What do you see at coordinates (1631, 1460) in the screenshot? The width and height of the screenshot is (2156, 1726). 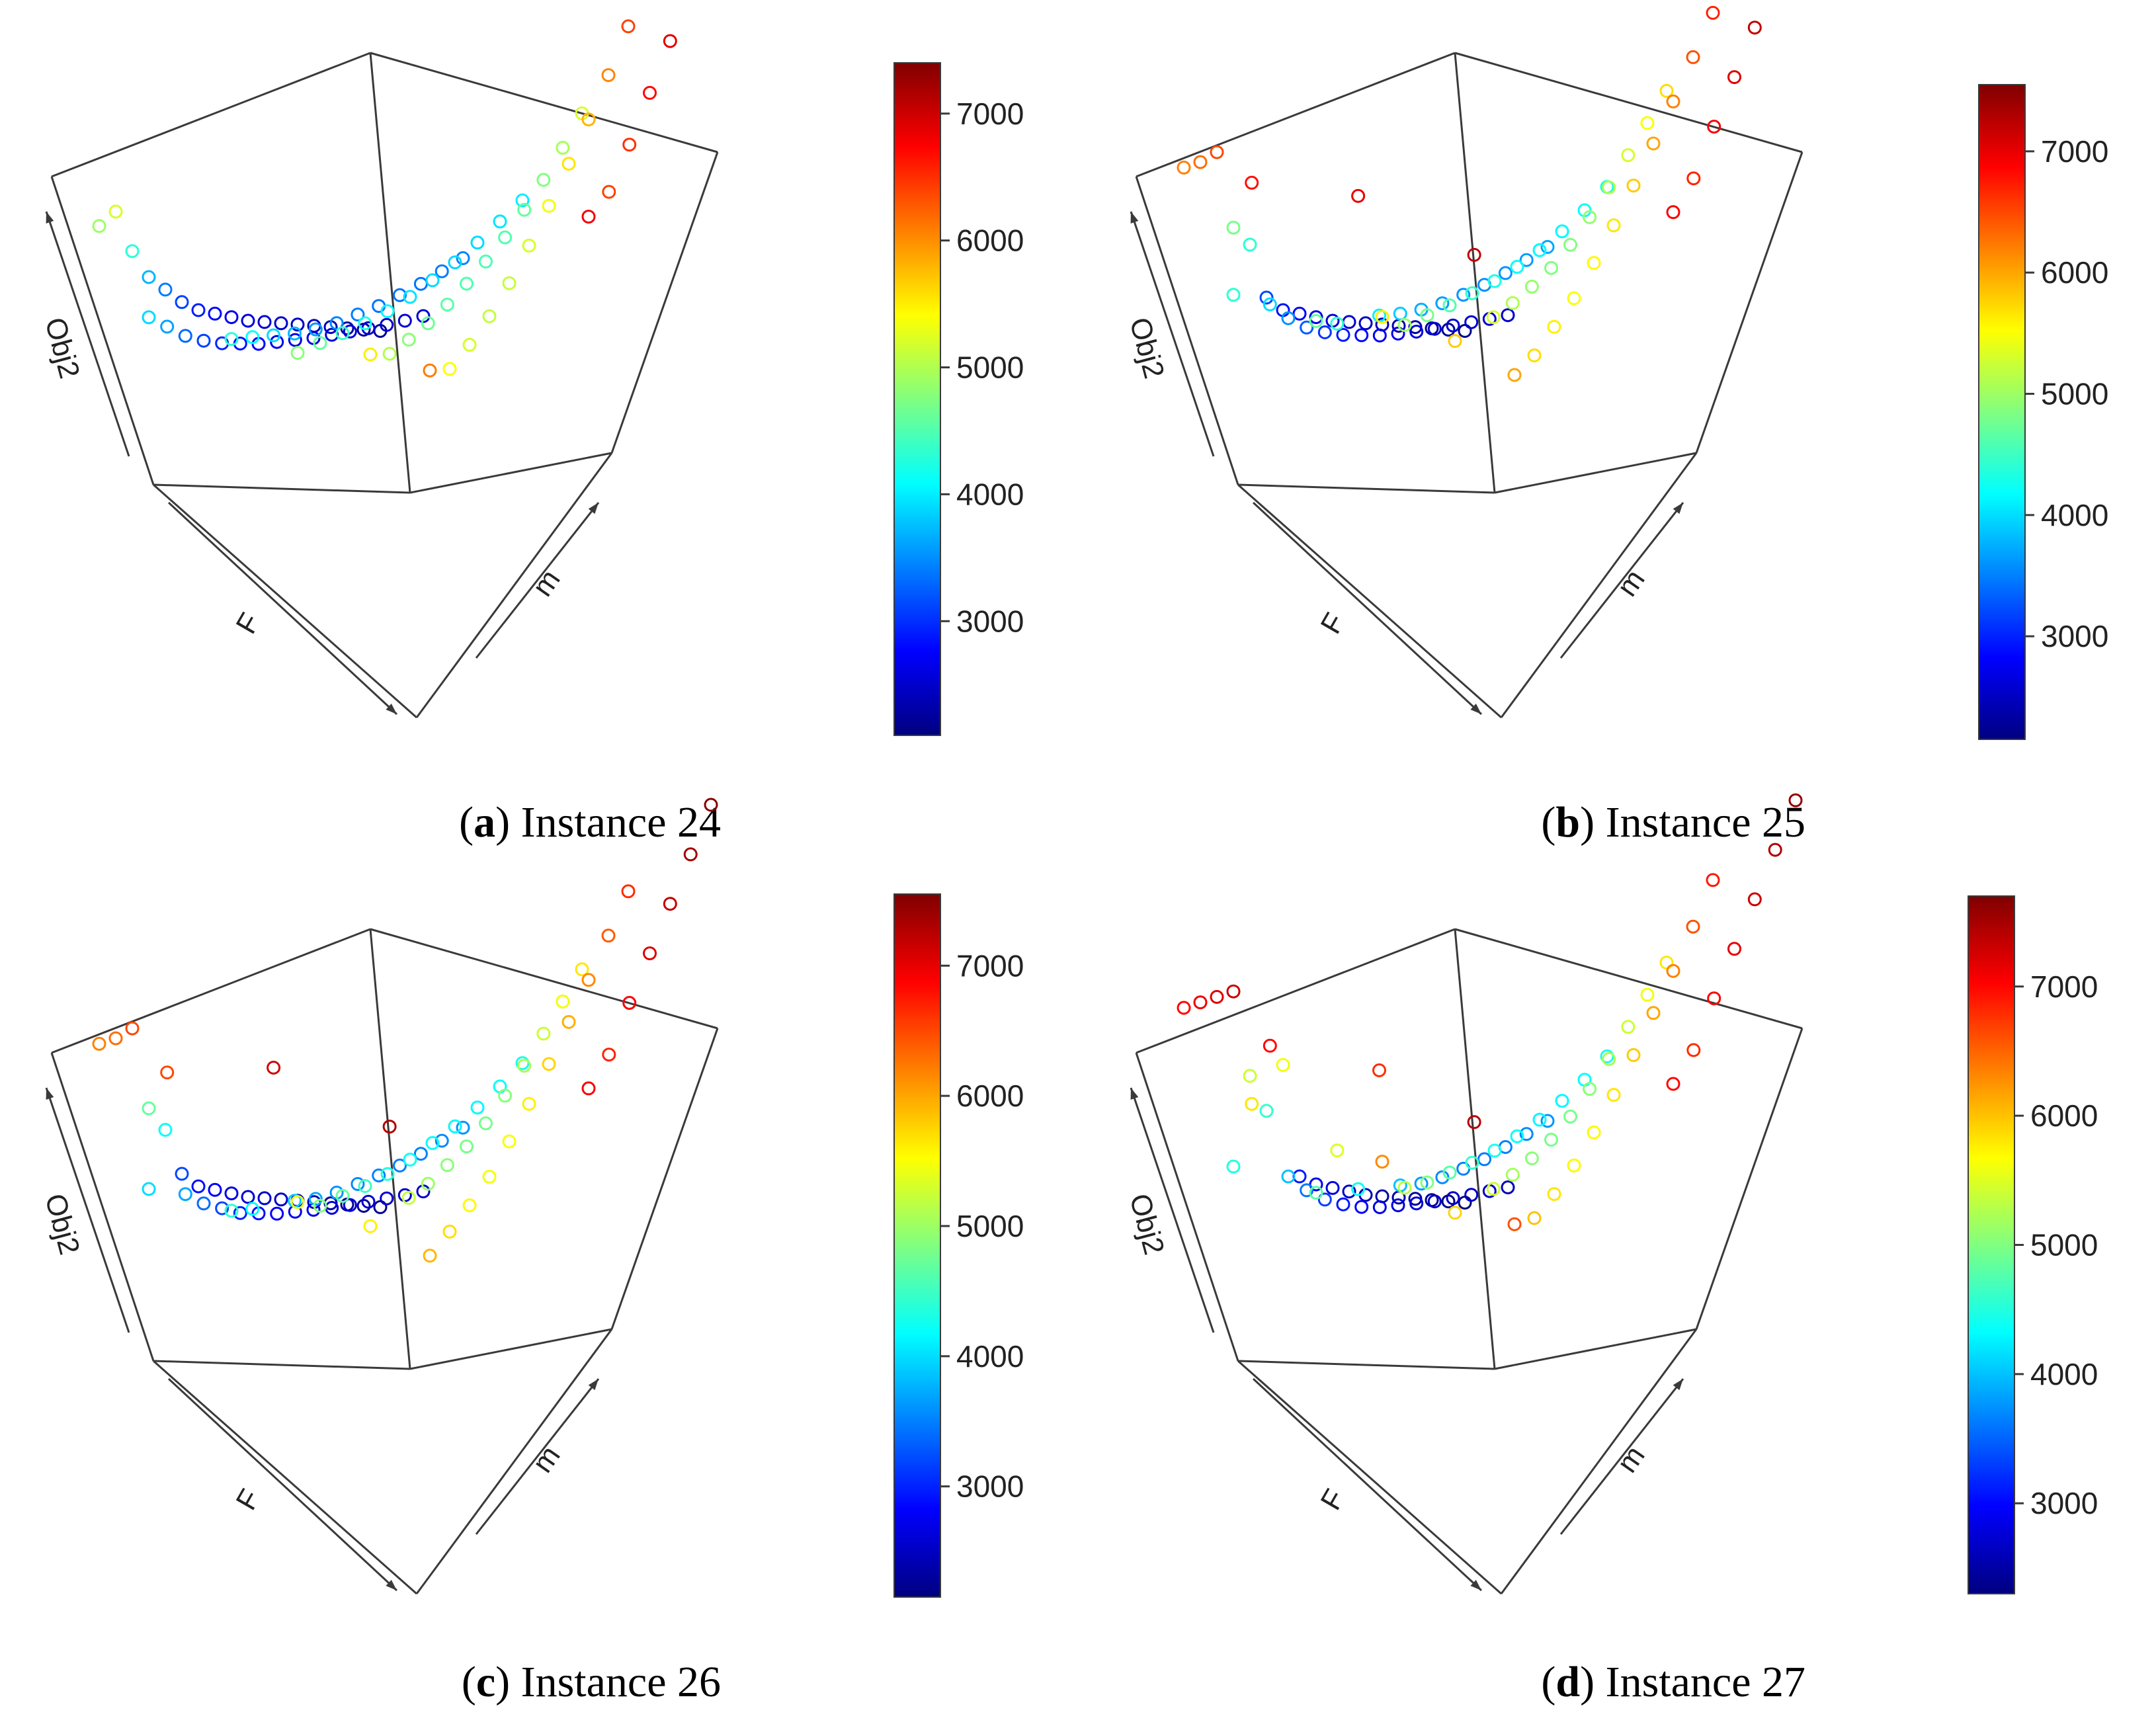 I see `y-axis-label: m` at bounding box center [1631, 1460].